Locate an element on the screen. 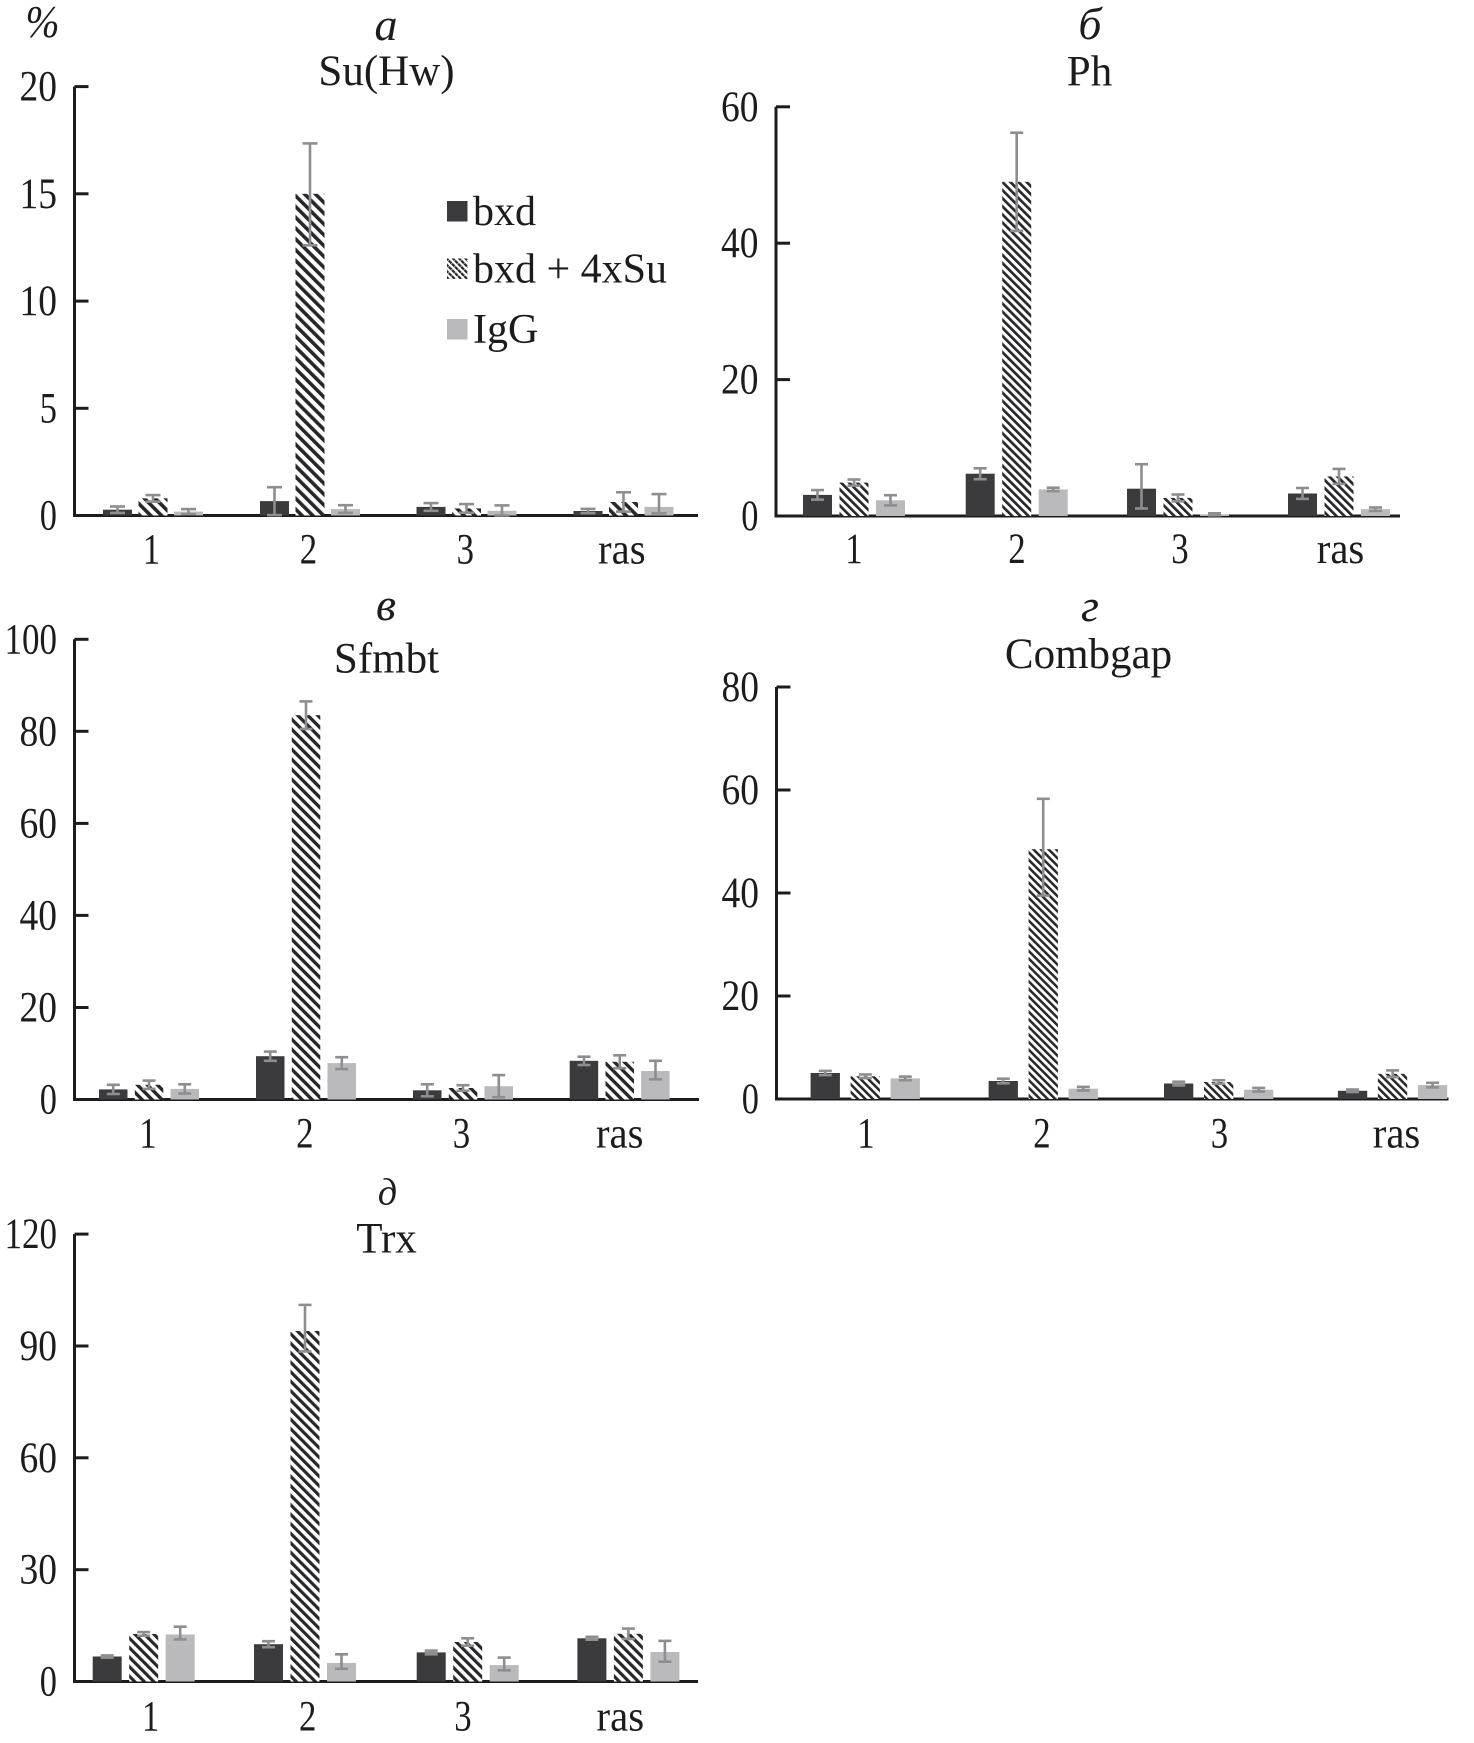  svg-text: 120 is located at coordinates (31, 1234).